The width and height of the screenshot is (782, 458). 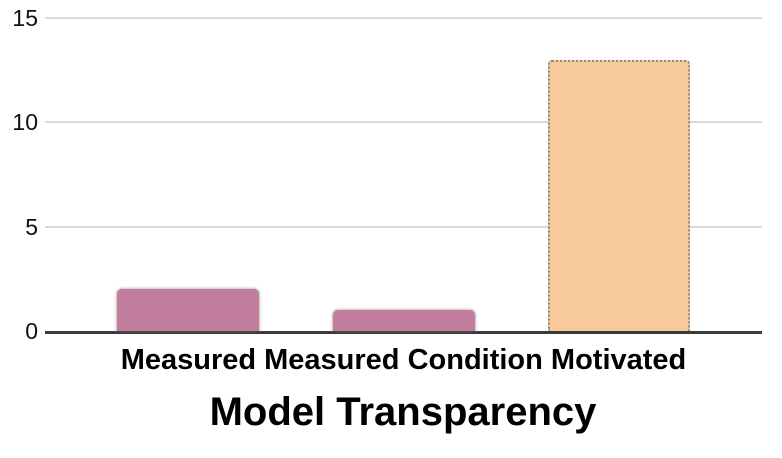 What do you see at coordinates (25, 18) in the screenshot?
I see `y-tick-label-15: 15` at bounding box center [25, 18].